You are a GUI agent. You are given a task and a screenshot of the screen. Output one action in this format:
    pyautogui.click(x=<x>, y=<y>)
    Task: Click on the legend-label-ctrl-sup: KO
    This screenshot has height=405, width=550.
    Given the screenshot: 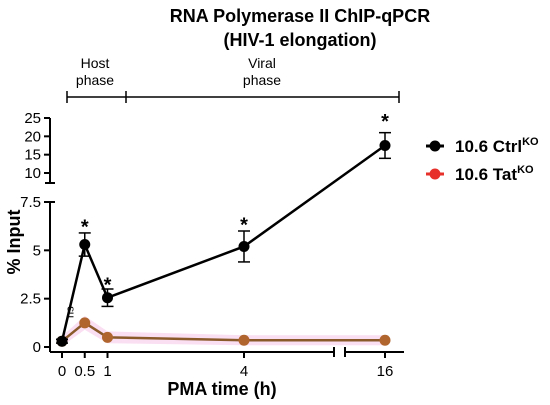 What is the action you would take?
    pyautogui.click(x=530, y=142)
    